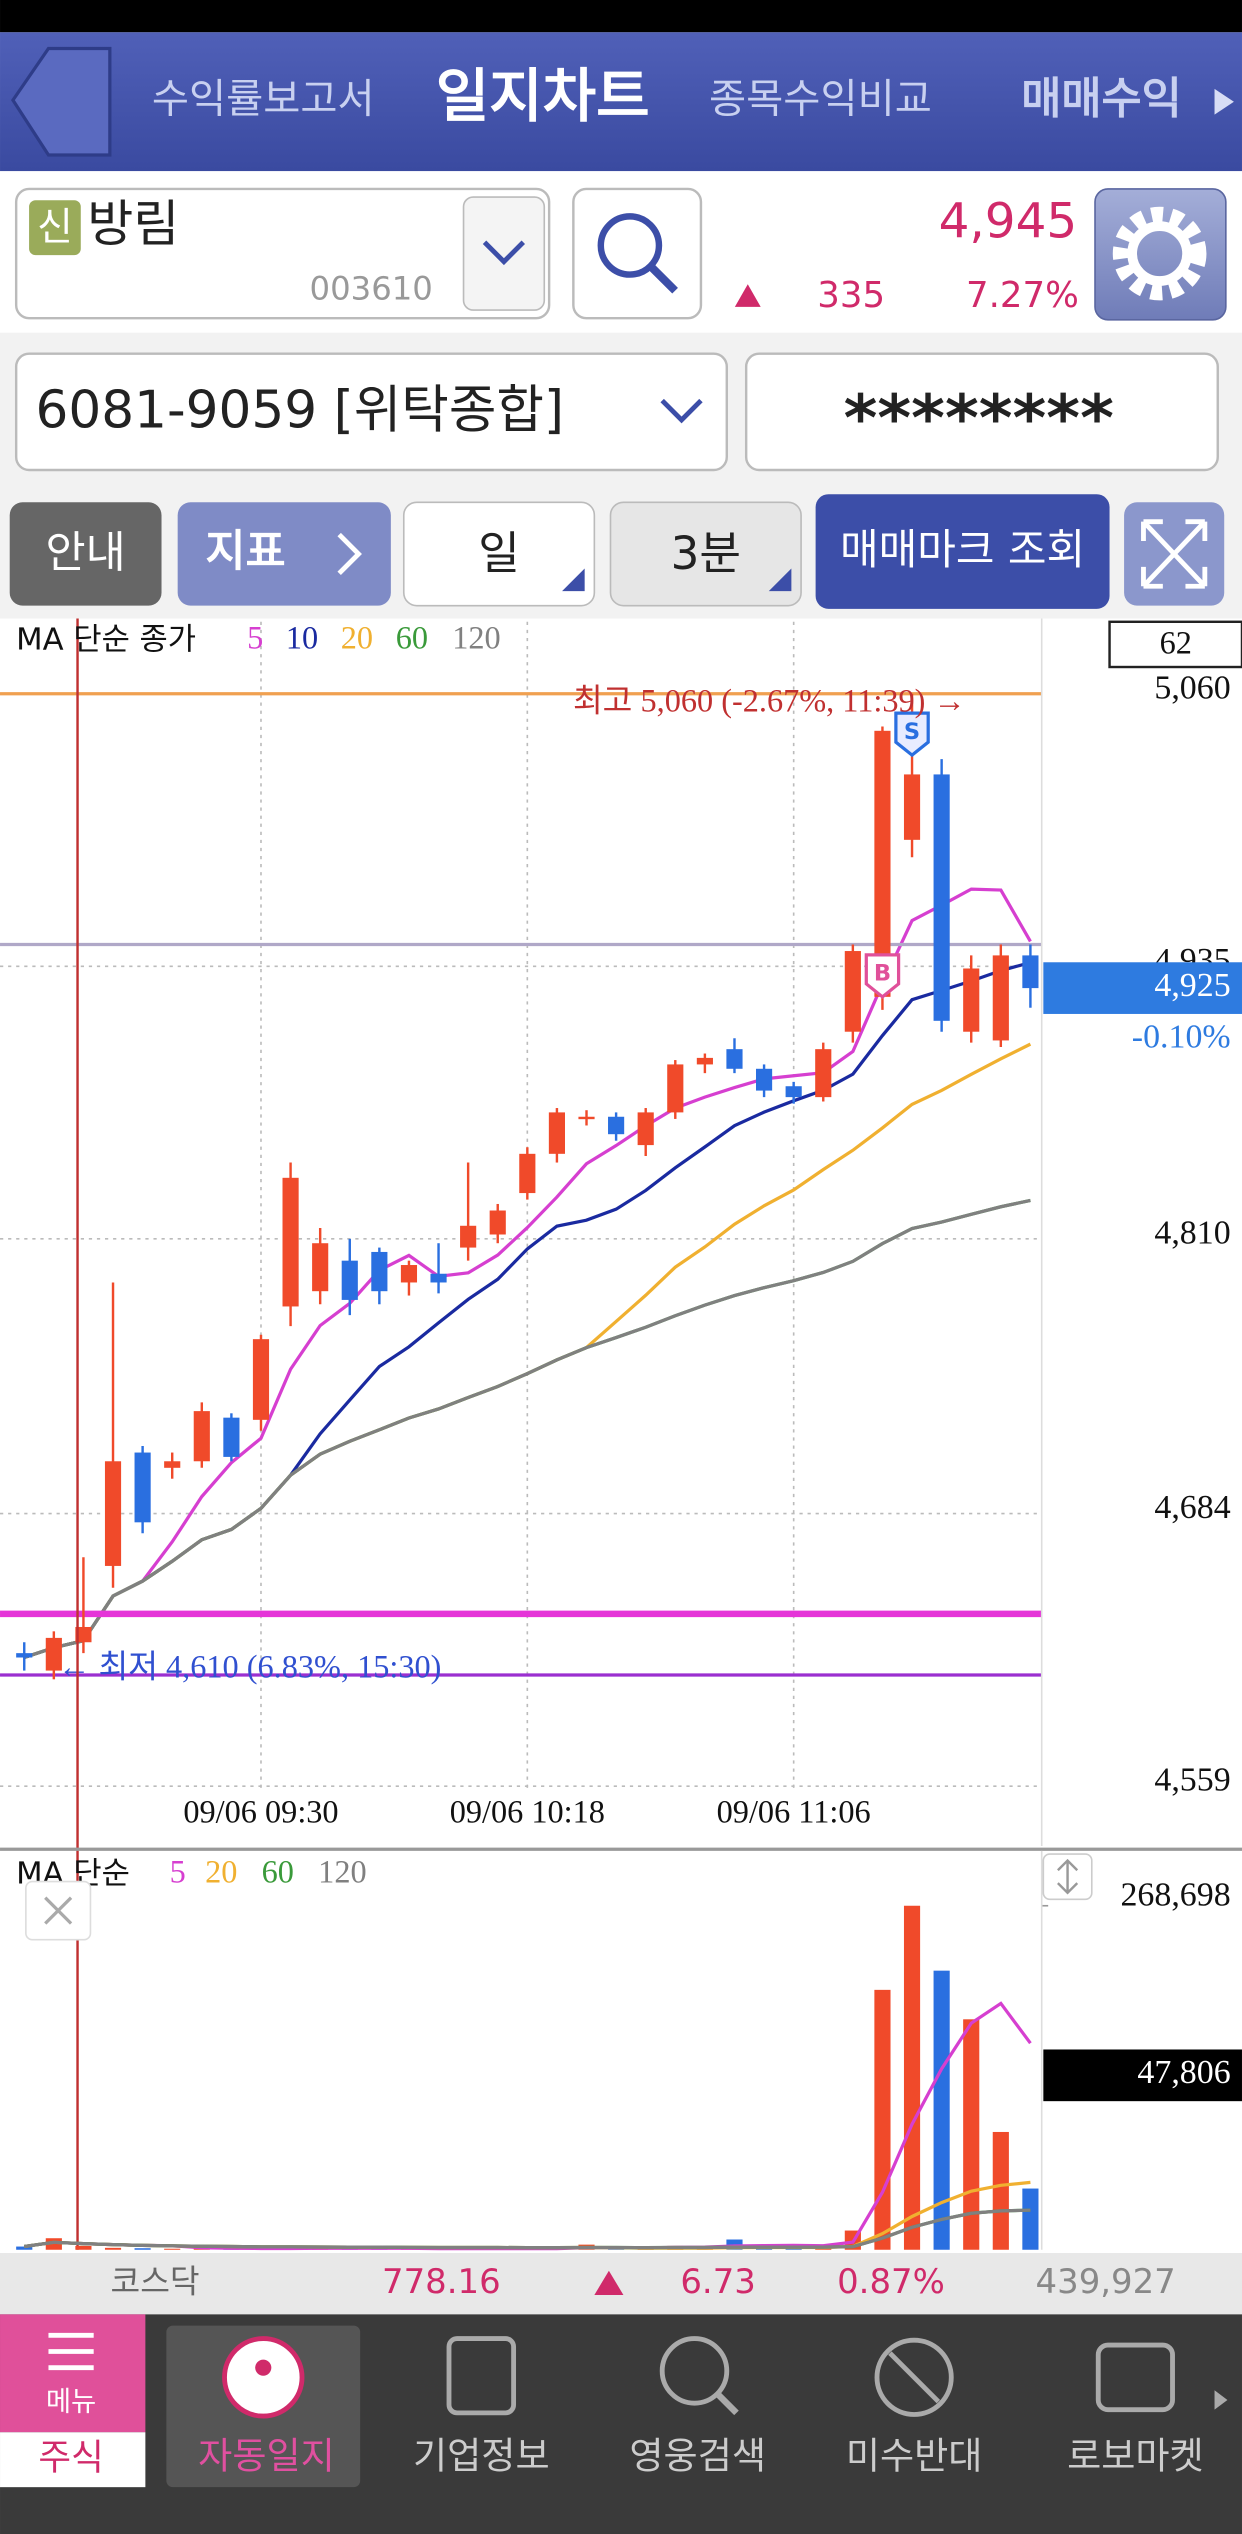 Image resolution: width=1242 pixels, height=2534 pixels. What do you see at coordinates (1159, 253) in the screenshot?
I see `gear-icon` at bounding box center [1159, 253].